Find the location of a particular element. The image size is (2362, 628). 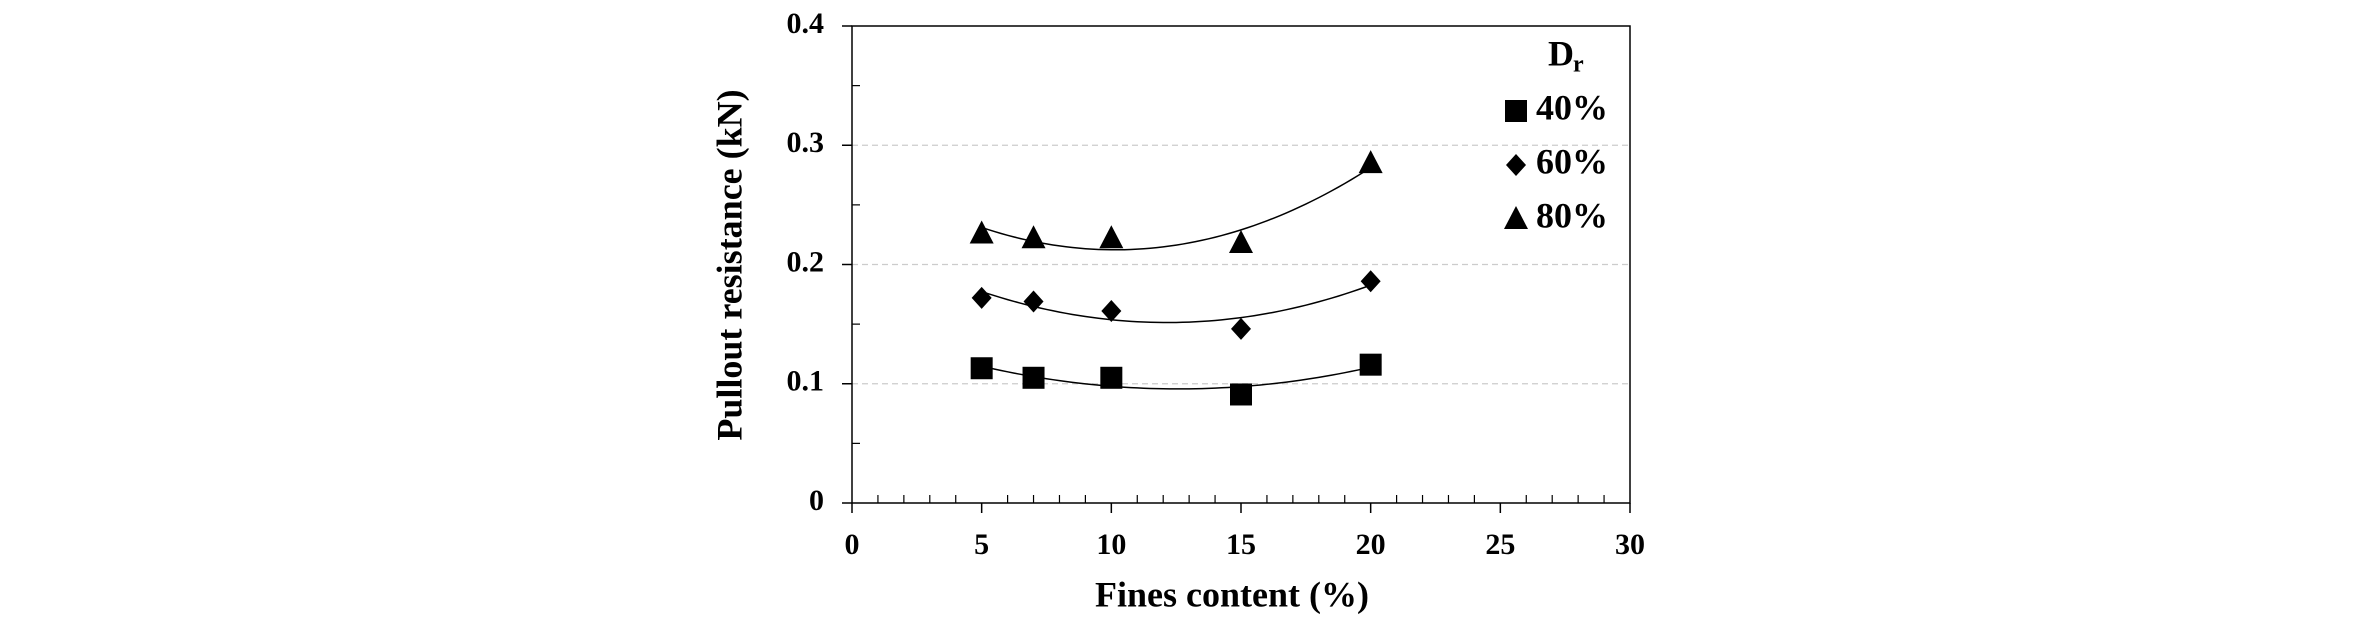

legend-label: 40% is located at coordinates (1572, 107).